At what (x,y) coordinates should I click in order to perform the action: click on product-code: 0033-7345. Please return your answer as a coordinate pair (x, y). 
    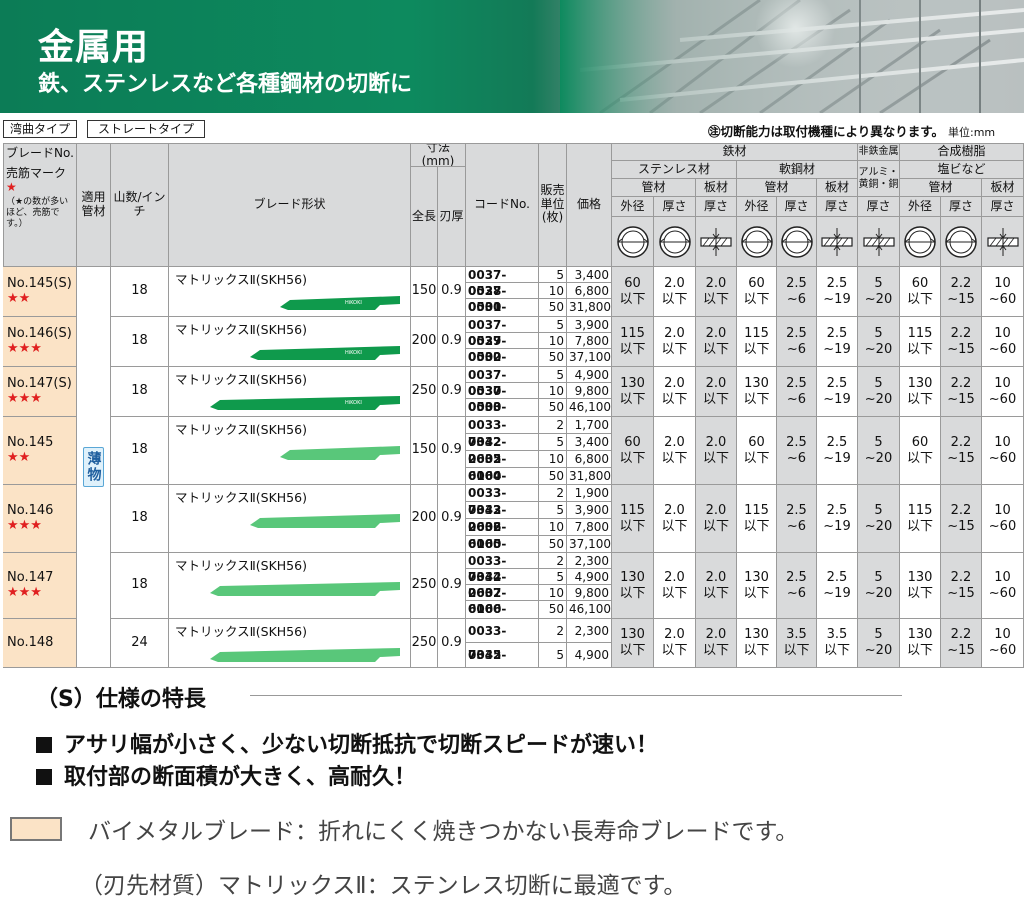
    Looking at the image, I should click on (502, 640).